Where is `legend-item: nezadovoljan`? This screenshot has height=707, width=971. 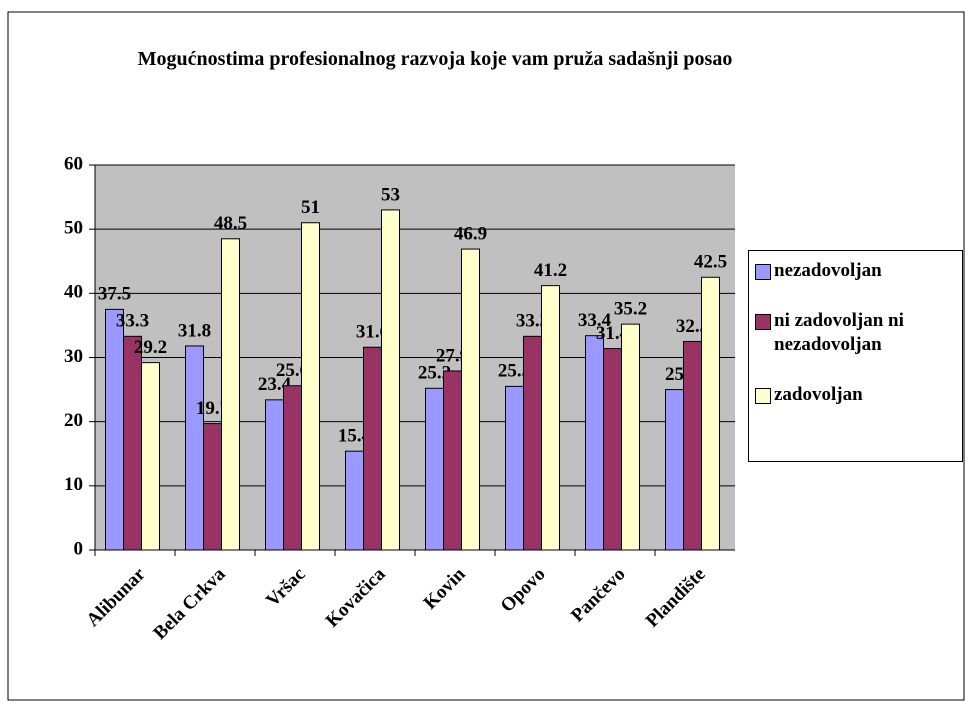 legend-item: nezadovoljan is located at coordinates (855, 271).